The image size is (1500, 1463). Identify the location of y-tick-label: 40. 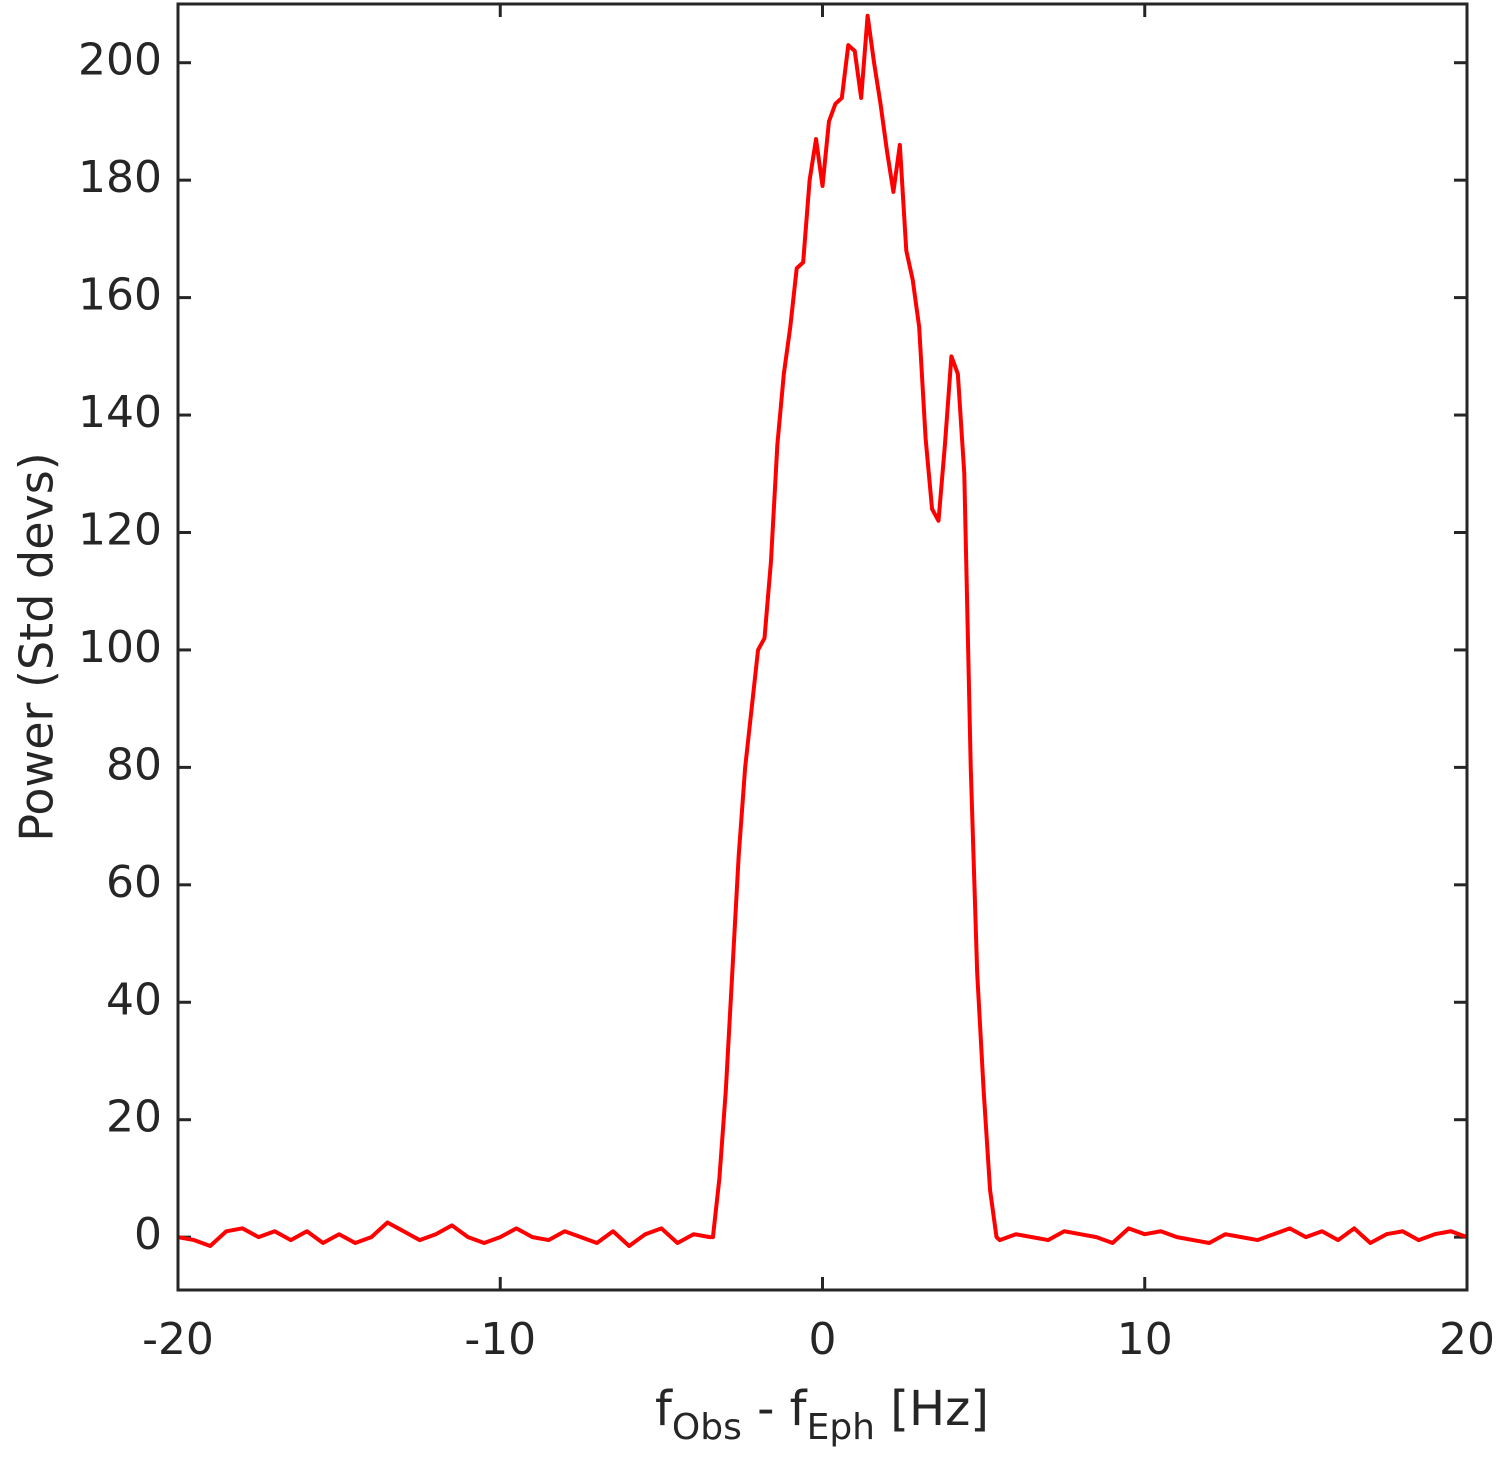
(134, 999).